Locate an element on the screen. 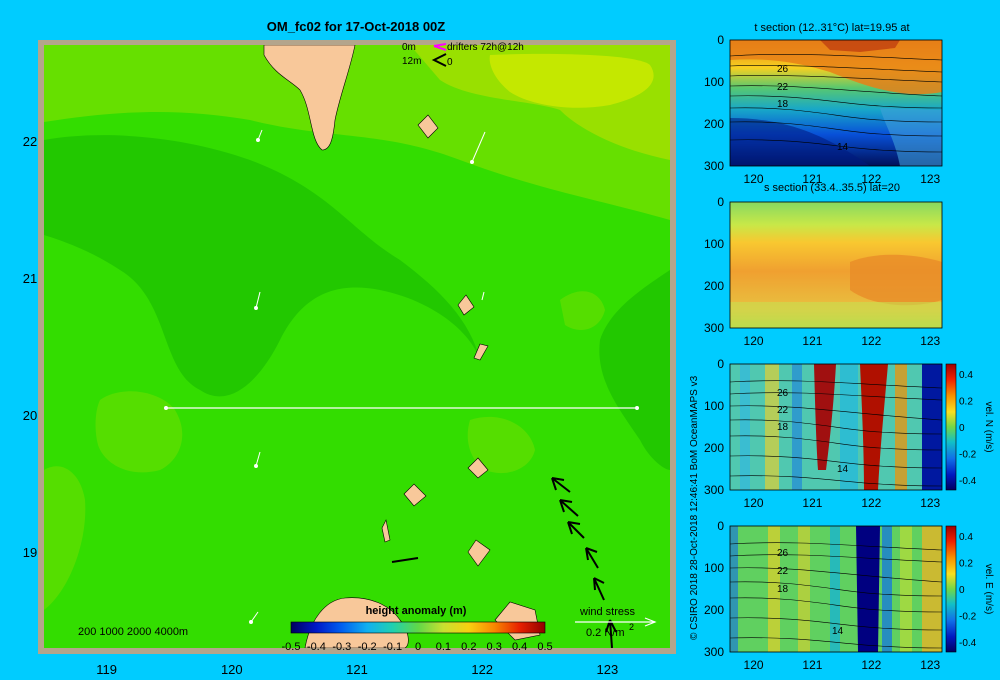 This screenshot has width=1000, height=680. velocity-north-frame is located at coordinates (836, 427).